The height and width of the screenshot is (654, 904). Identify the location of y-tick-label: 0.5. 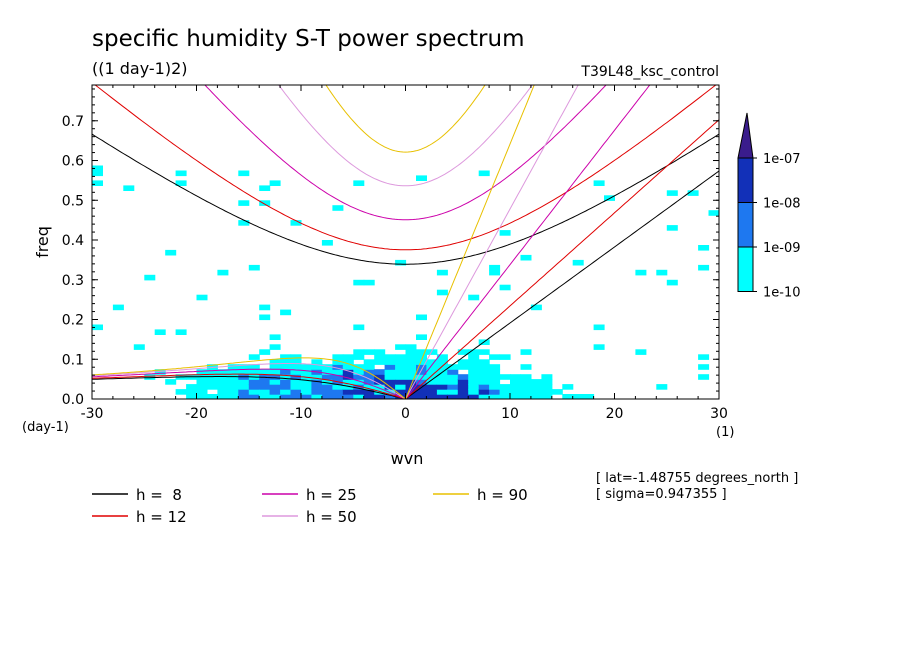
(73, 201).